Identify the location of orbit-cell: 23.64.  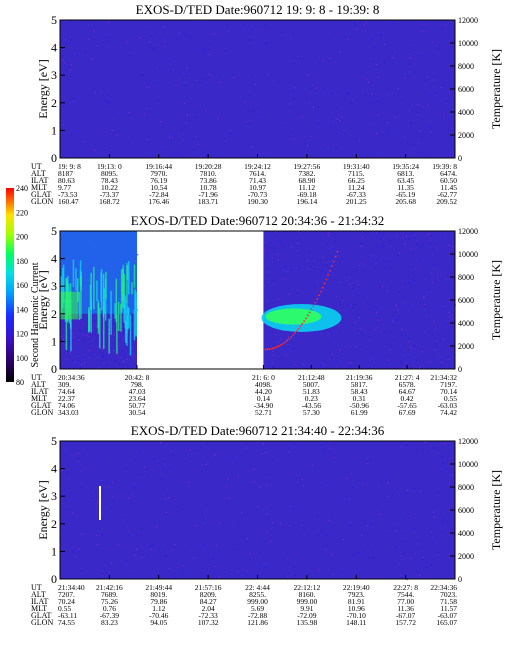
(137, 398).